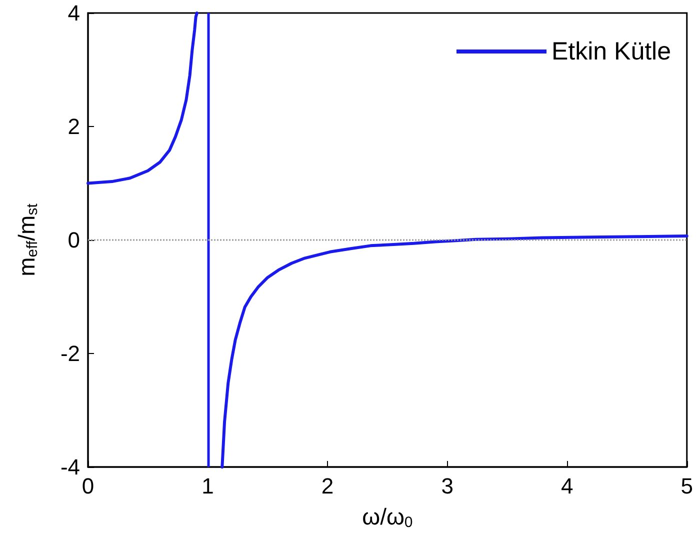  Describe the element at coordinates (74, 13) in the screenshot. I see `y-tick-label: 4` at that location.